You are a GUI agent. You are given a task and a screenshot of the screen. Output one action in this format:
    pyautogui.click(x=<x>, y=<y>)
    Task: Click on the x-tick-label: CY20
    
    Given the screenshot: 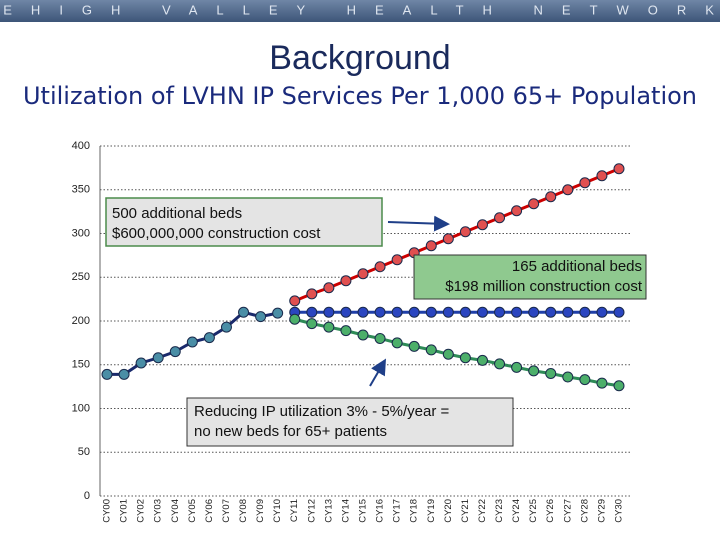 What is the action you would take?
    pyautogui.click(x=448, y=511)
    